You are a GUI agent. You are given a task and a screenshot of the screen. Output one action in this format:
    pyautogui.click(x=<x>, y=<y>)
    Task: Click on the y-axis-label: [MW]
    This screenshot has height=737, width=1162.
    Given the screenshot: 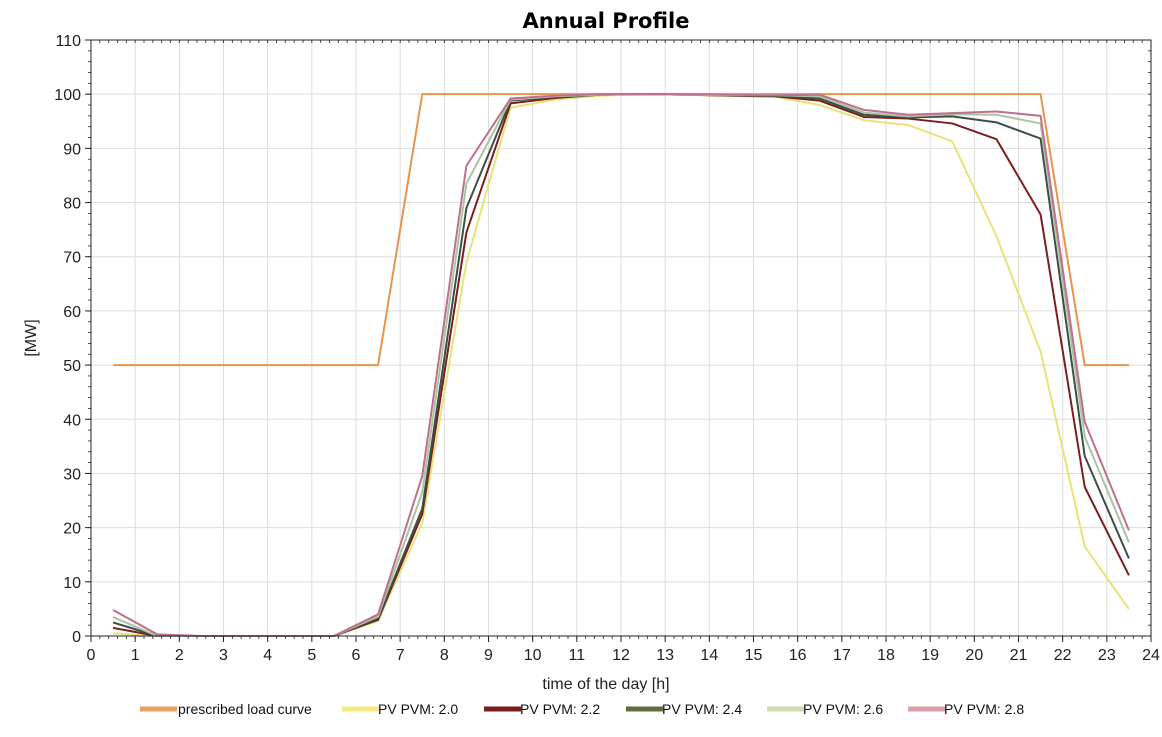 What is the action you would take?
    pyautogui.click(x=31, y=337)
    